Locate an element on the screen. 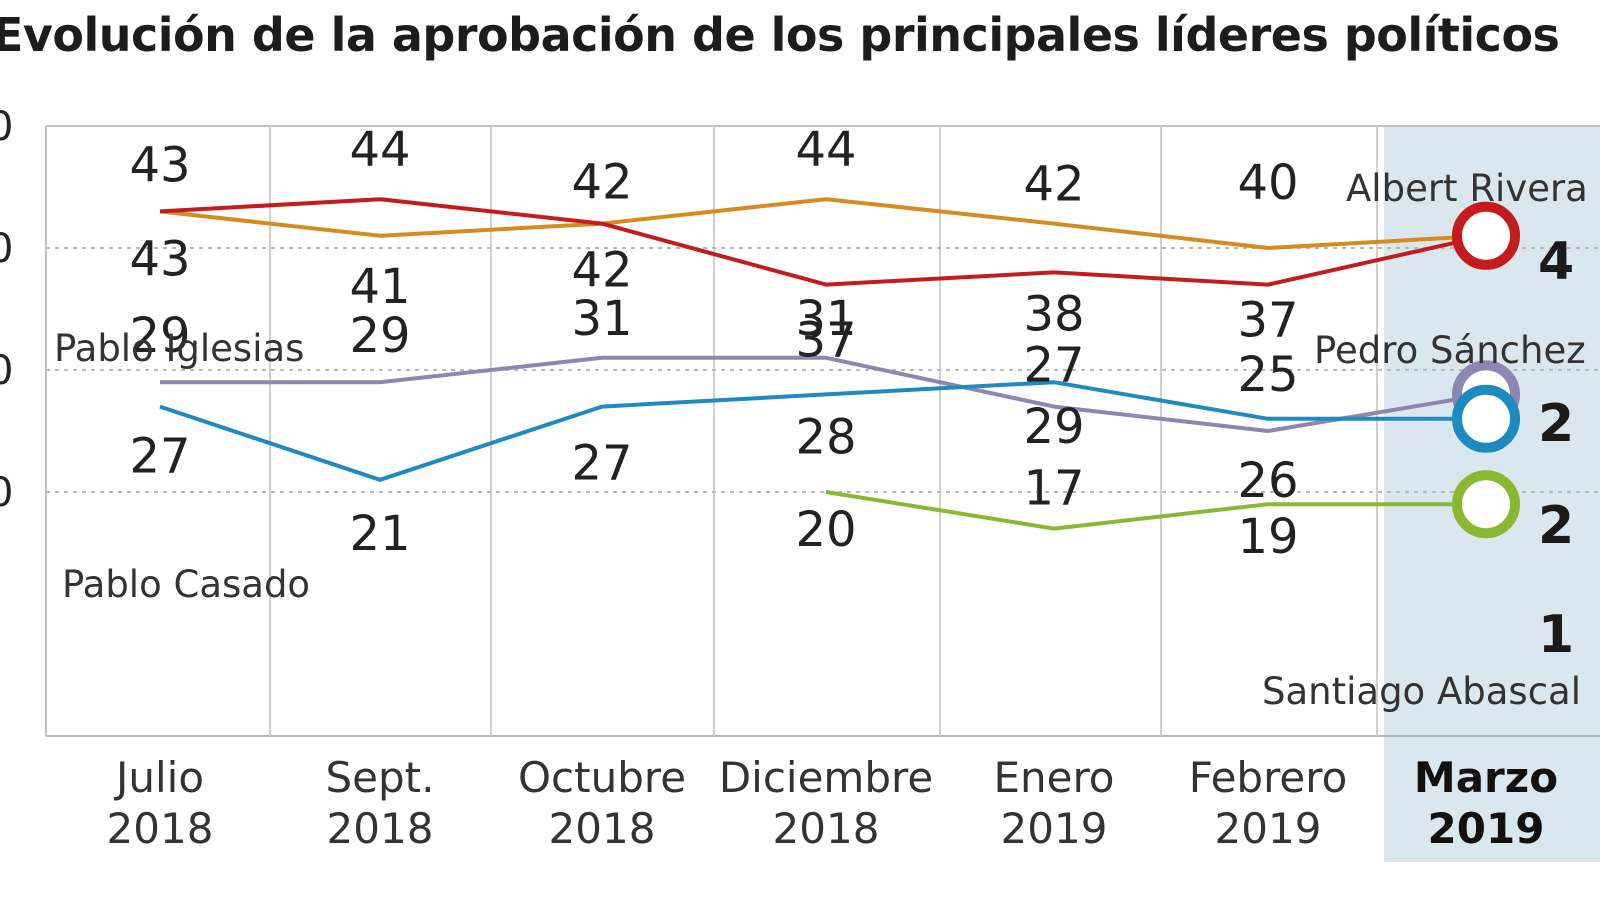 The image size is (1600, 900). data-label: 26 is located at coordinates (1267, 481).